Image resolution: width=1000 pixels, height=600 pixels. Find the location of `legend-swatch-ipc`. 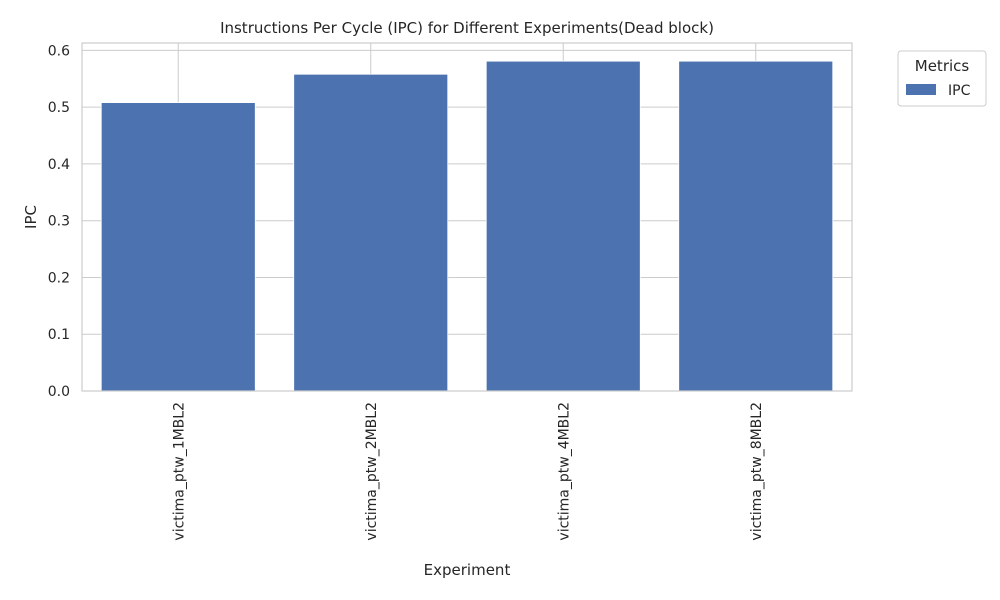

legend-swatch-ipc is located at coordinates (921, 89).